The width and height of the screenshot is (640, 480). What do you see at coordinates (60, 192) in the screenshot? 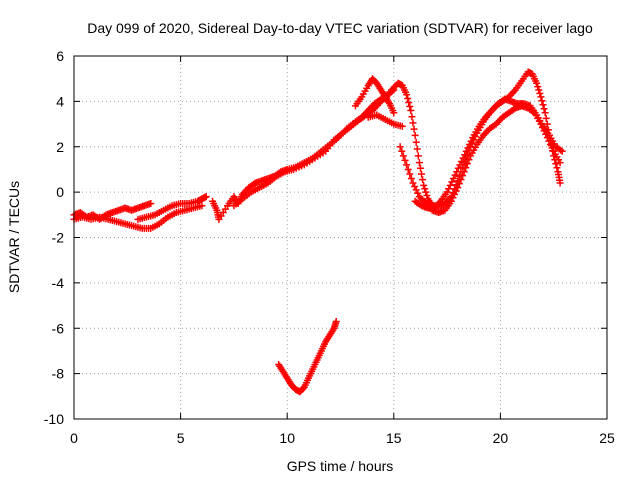
I see `y-tick-label: 0` at bounding box center [60, 192].